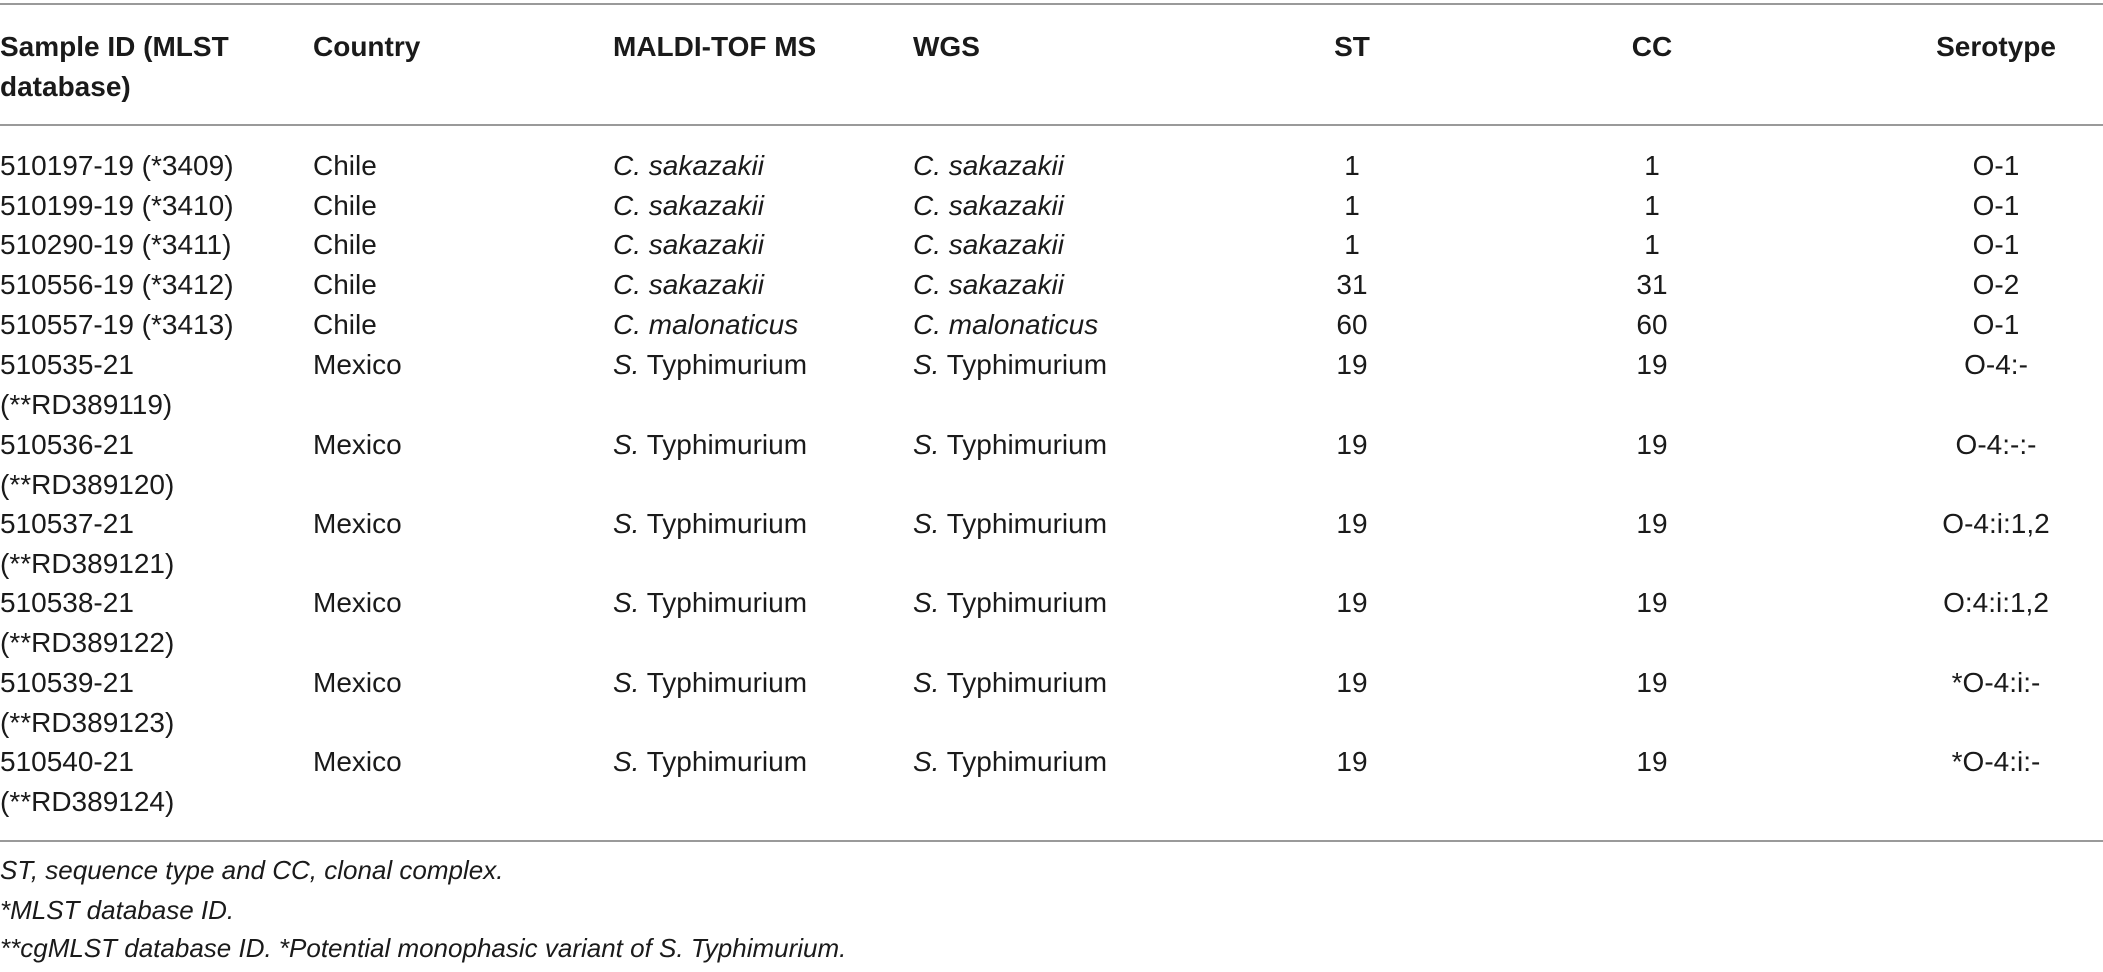 This screenshot has width=2103, height=972. What do you see at coordinates (67, 444) in the screenshot?
I see `sample-id-line1: 510536-21` at bounding box center [67, 444].